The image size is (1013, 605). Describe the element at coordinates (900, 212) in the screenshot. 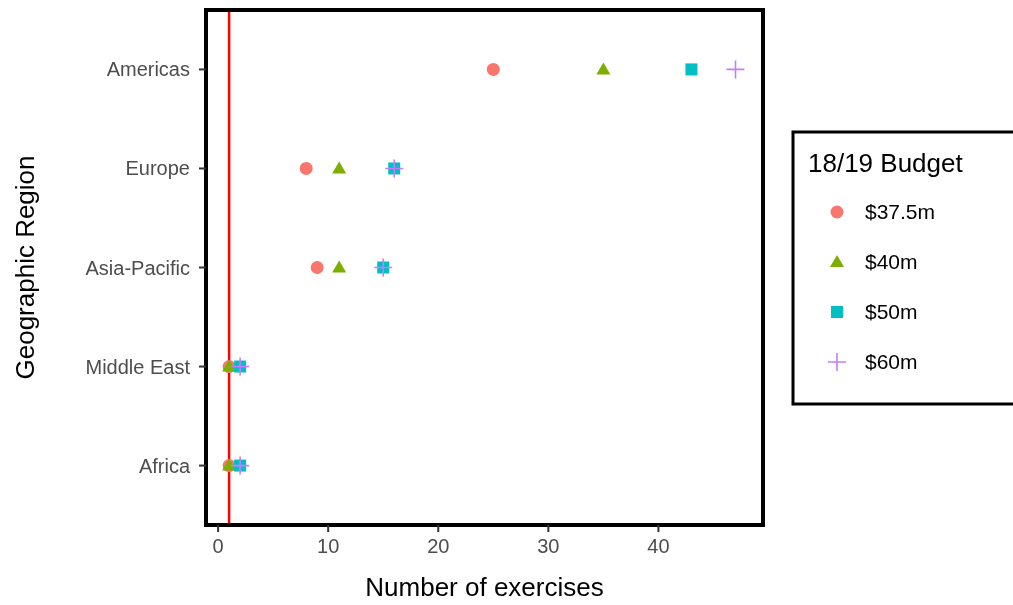

I see `legend-label: $37.5m` at that location.